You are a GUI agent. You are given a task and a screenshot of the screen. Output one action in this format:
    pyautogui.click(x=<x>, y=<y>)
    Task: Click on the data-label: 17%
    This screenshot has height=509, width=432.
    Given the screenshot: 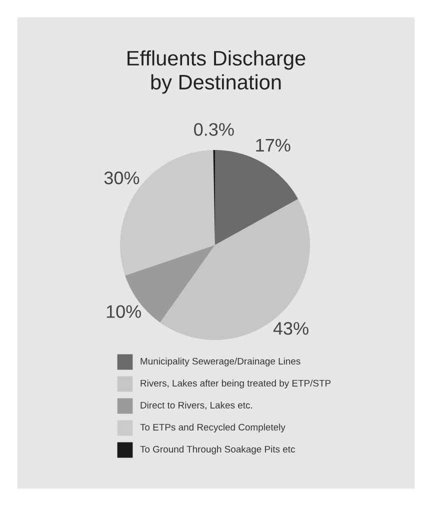 What is the action you would take?
    pyautogui.click(x=273, y=145)
    